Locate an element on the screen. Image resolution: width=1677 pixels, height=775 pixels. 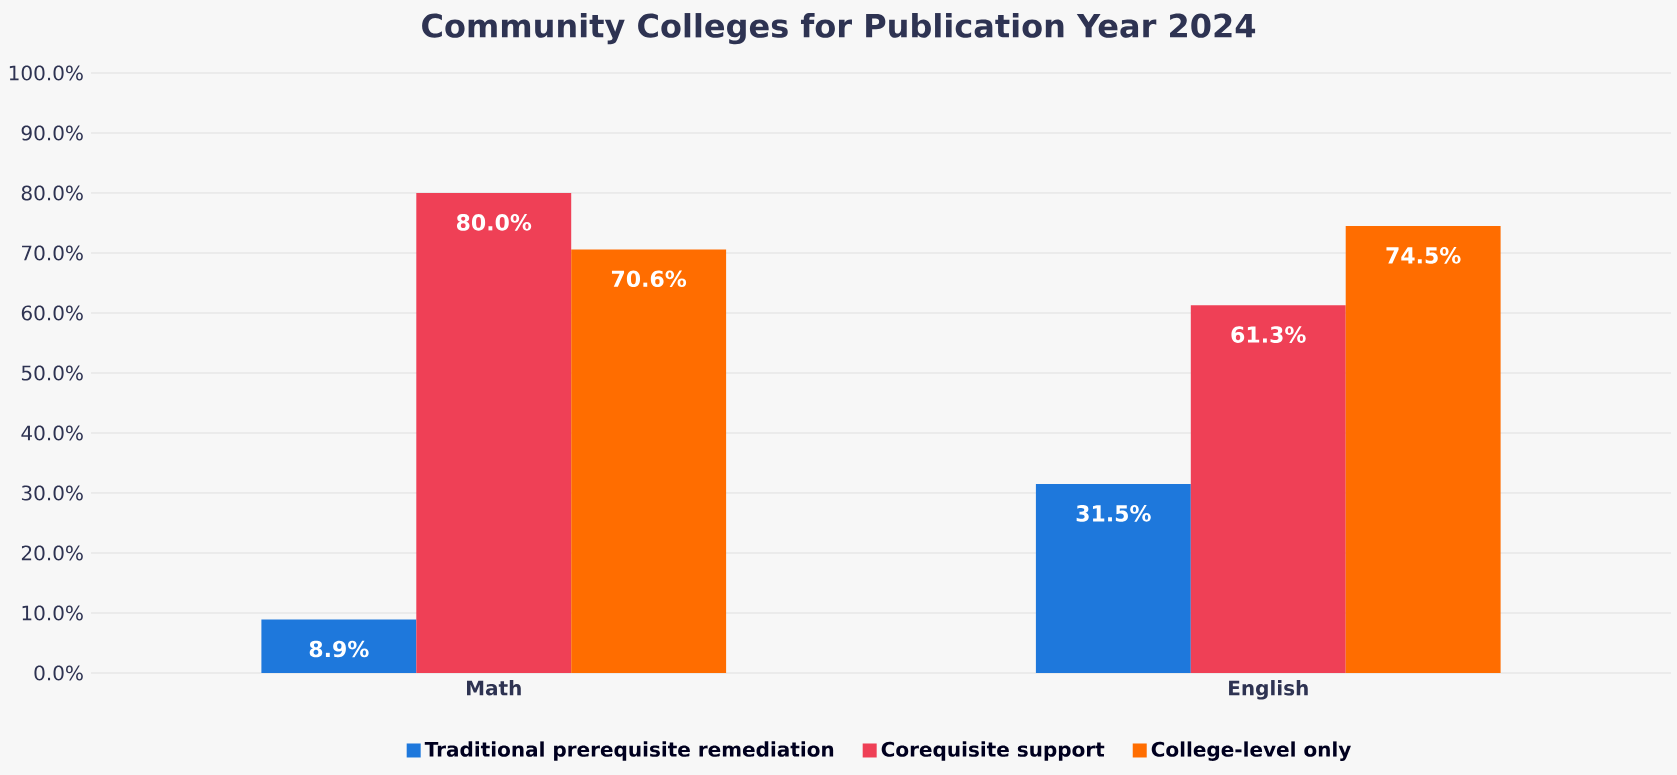
data-label: 31.5% is located at coordinates (1113, 513).